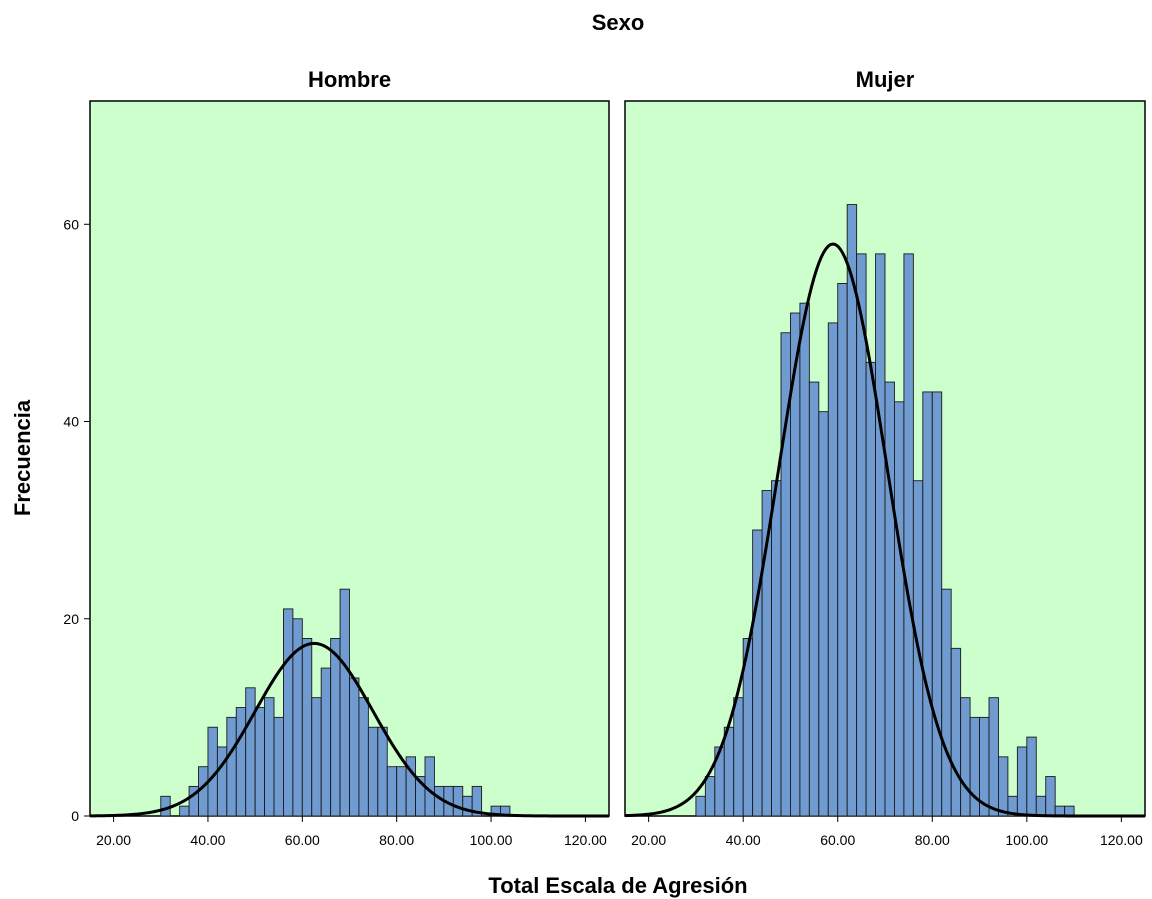  Describe the element at coordinates (743, 840) in the screenshot. I see `x-tick-label-mujer: 40.00` at that location.